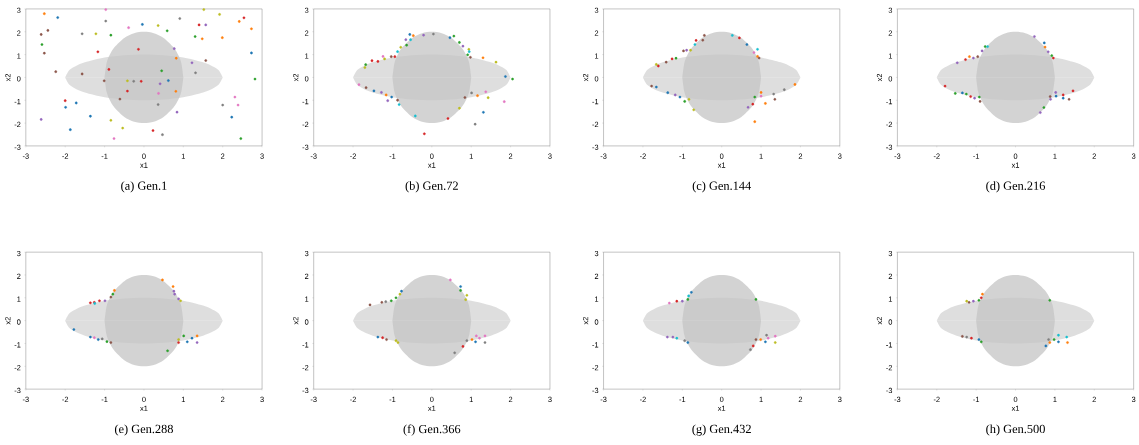 This screenshot has height=445, width=1139. What do you see at coordinates (144, 187) in the screenshot?
I see `text: (a) Gen.1` at bounding box center [144, 187].